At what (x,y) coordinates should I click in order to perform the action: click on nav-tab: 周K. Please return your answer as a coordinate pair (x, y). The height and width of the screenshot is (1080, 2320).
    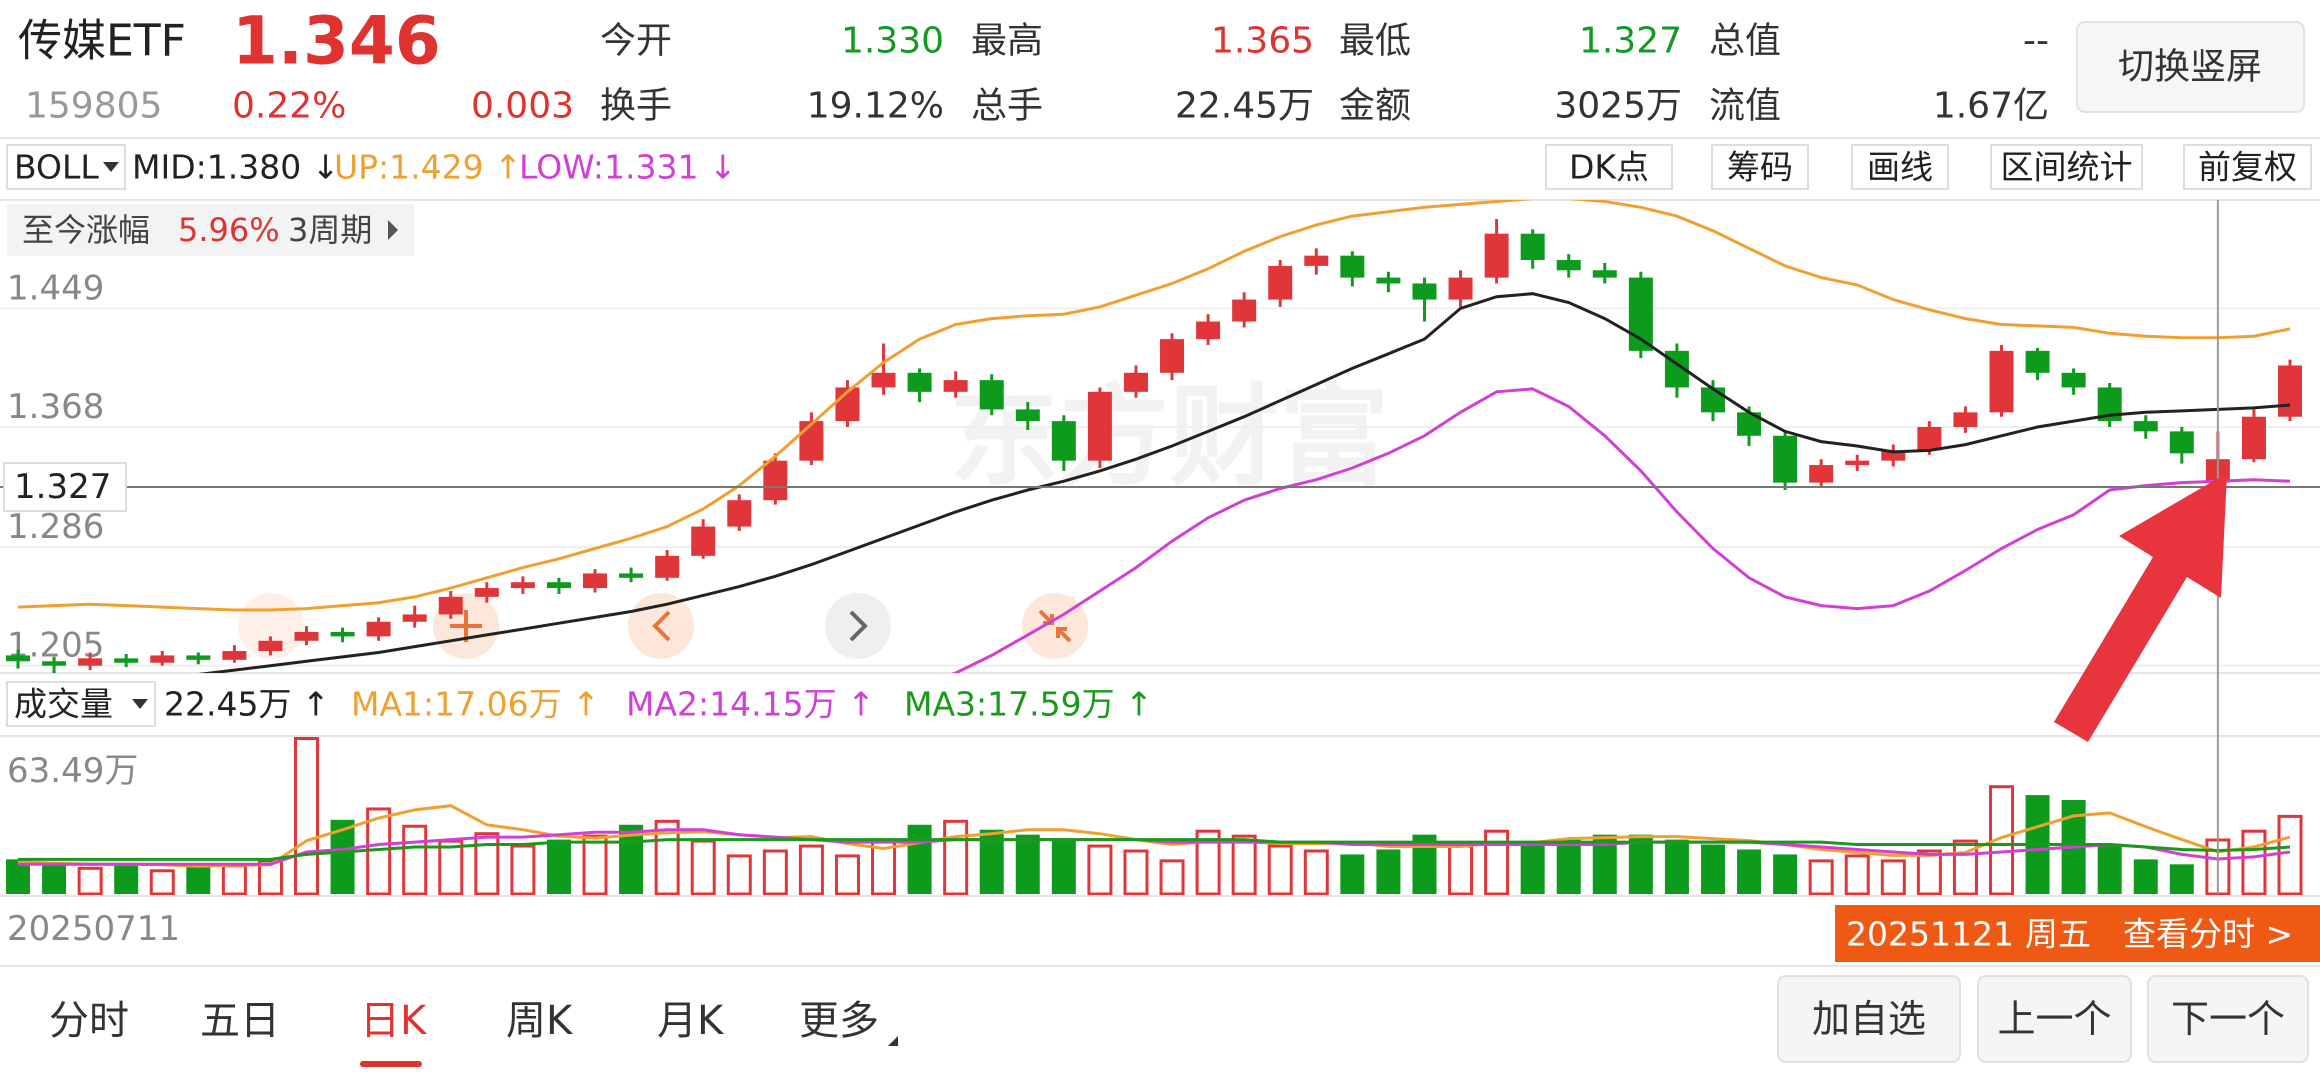
    Looking at the image, I should click on (540, 1021).